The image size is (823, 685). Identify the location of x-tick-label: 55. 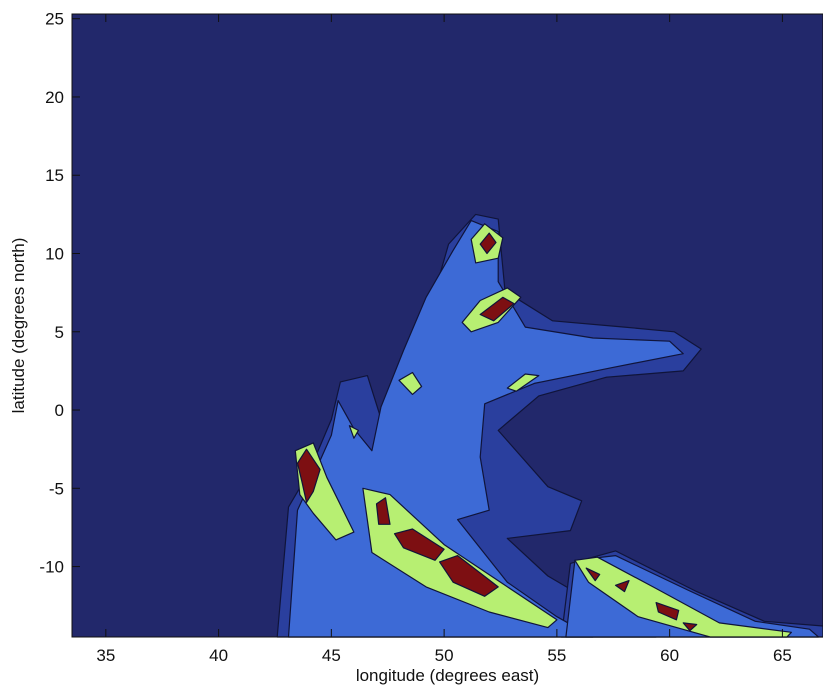
(556, 655).